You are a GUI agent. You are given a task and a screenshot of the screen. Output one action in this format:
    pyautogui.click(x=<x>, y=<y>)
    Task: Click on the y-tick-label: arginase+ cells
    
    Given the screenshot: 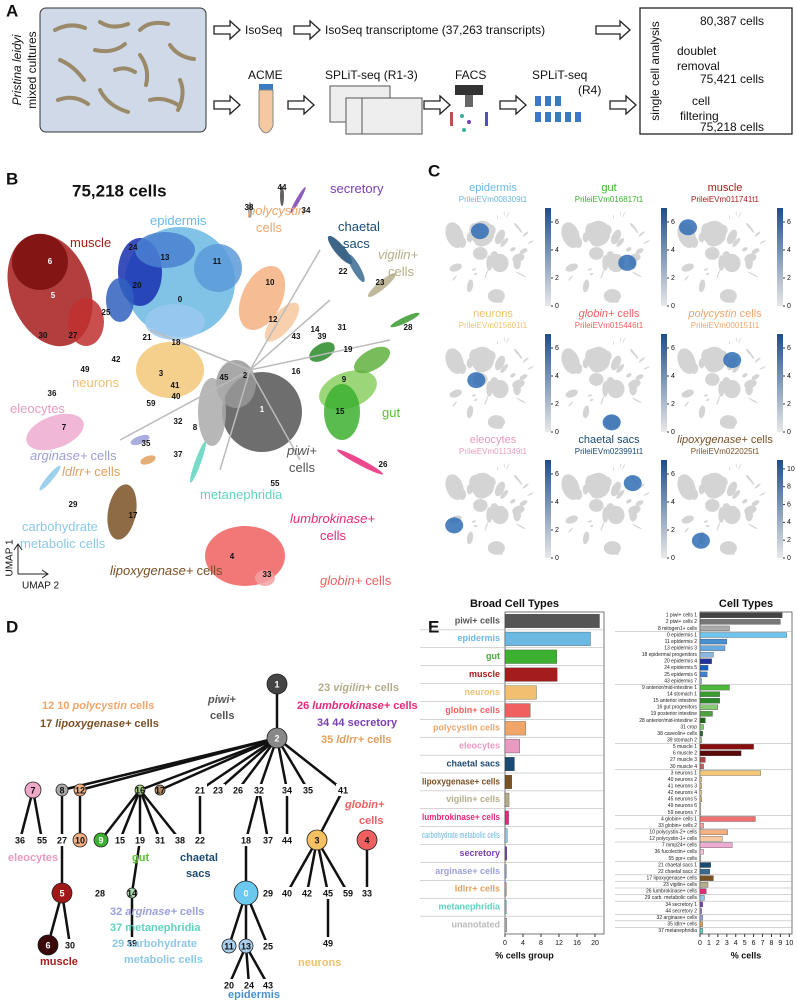 What is the action you would take?
    pyautogui.click(x=467, y=871)
    